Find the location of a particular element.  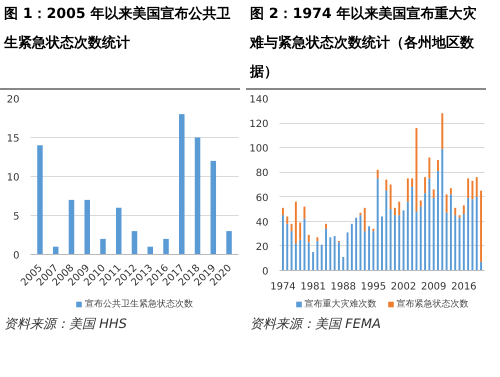

chart-title: 图 2：1974 年以来美国宣布重大灾难与紧急状态次数统计（各州地区数据） is located at coordinates (364, 43).